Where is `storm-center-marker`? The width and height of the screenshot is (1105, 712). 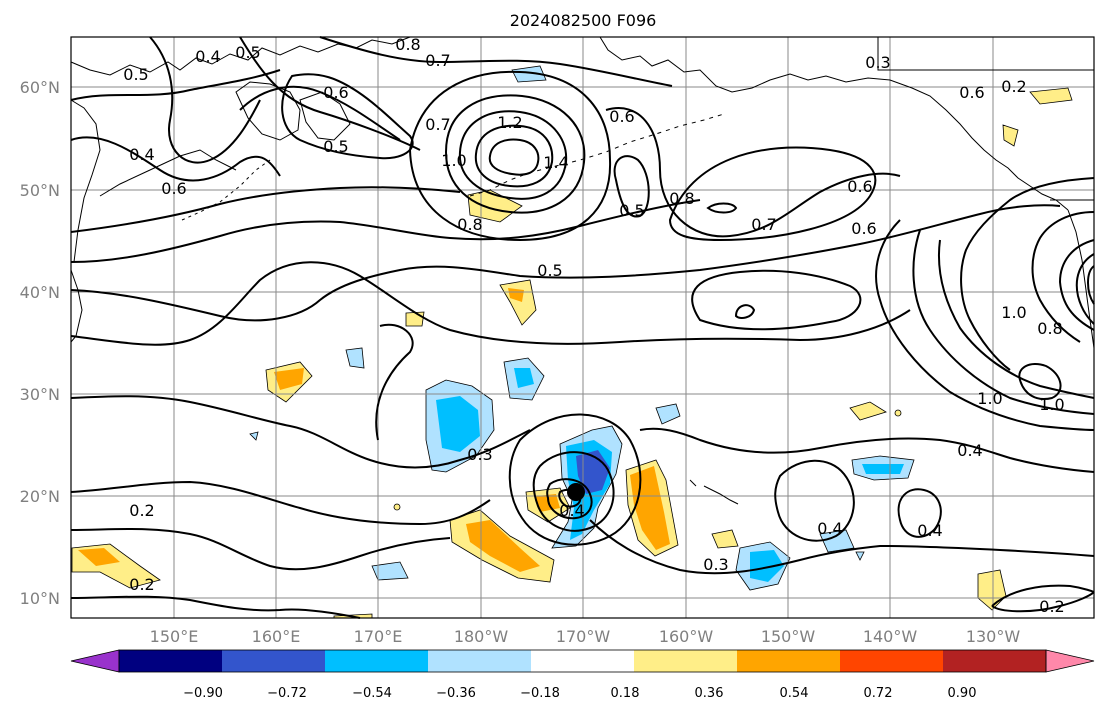 storm-center-marker is located at coordinates (576, 492).